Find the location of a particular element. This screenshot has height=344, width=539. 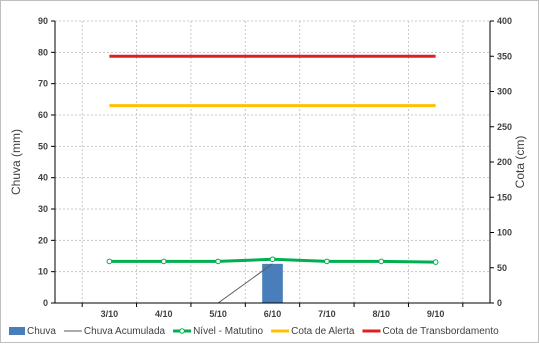

legend-label: Cota de Alerta is located at coordinates (323, 331).